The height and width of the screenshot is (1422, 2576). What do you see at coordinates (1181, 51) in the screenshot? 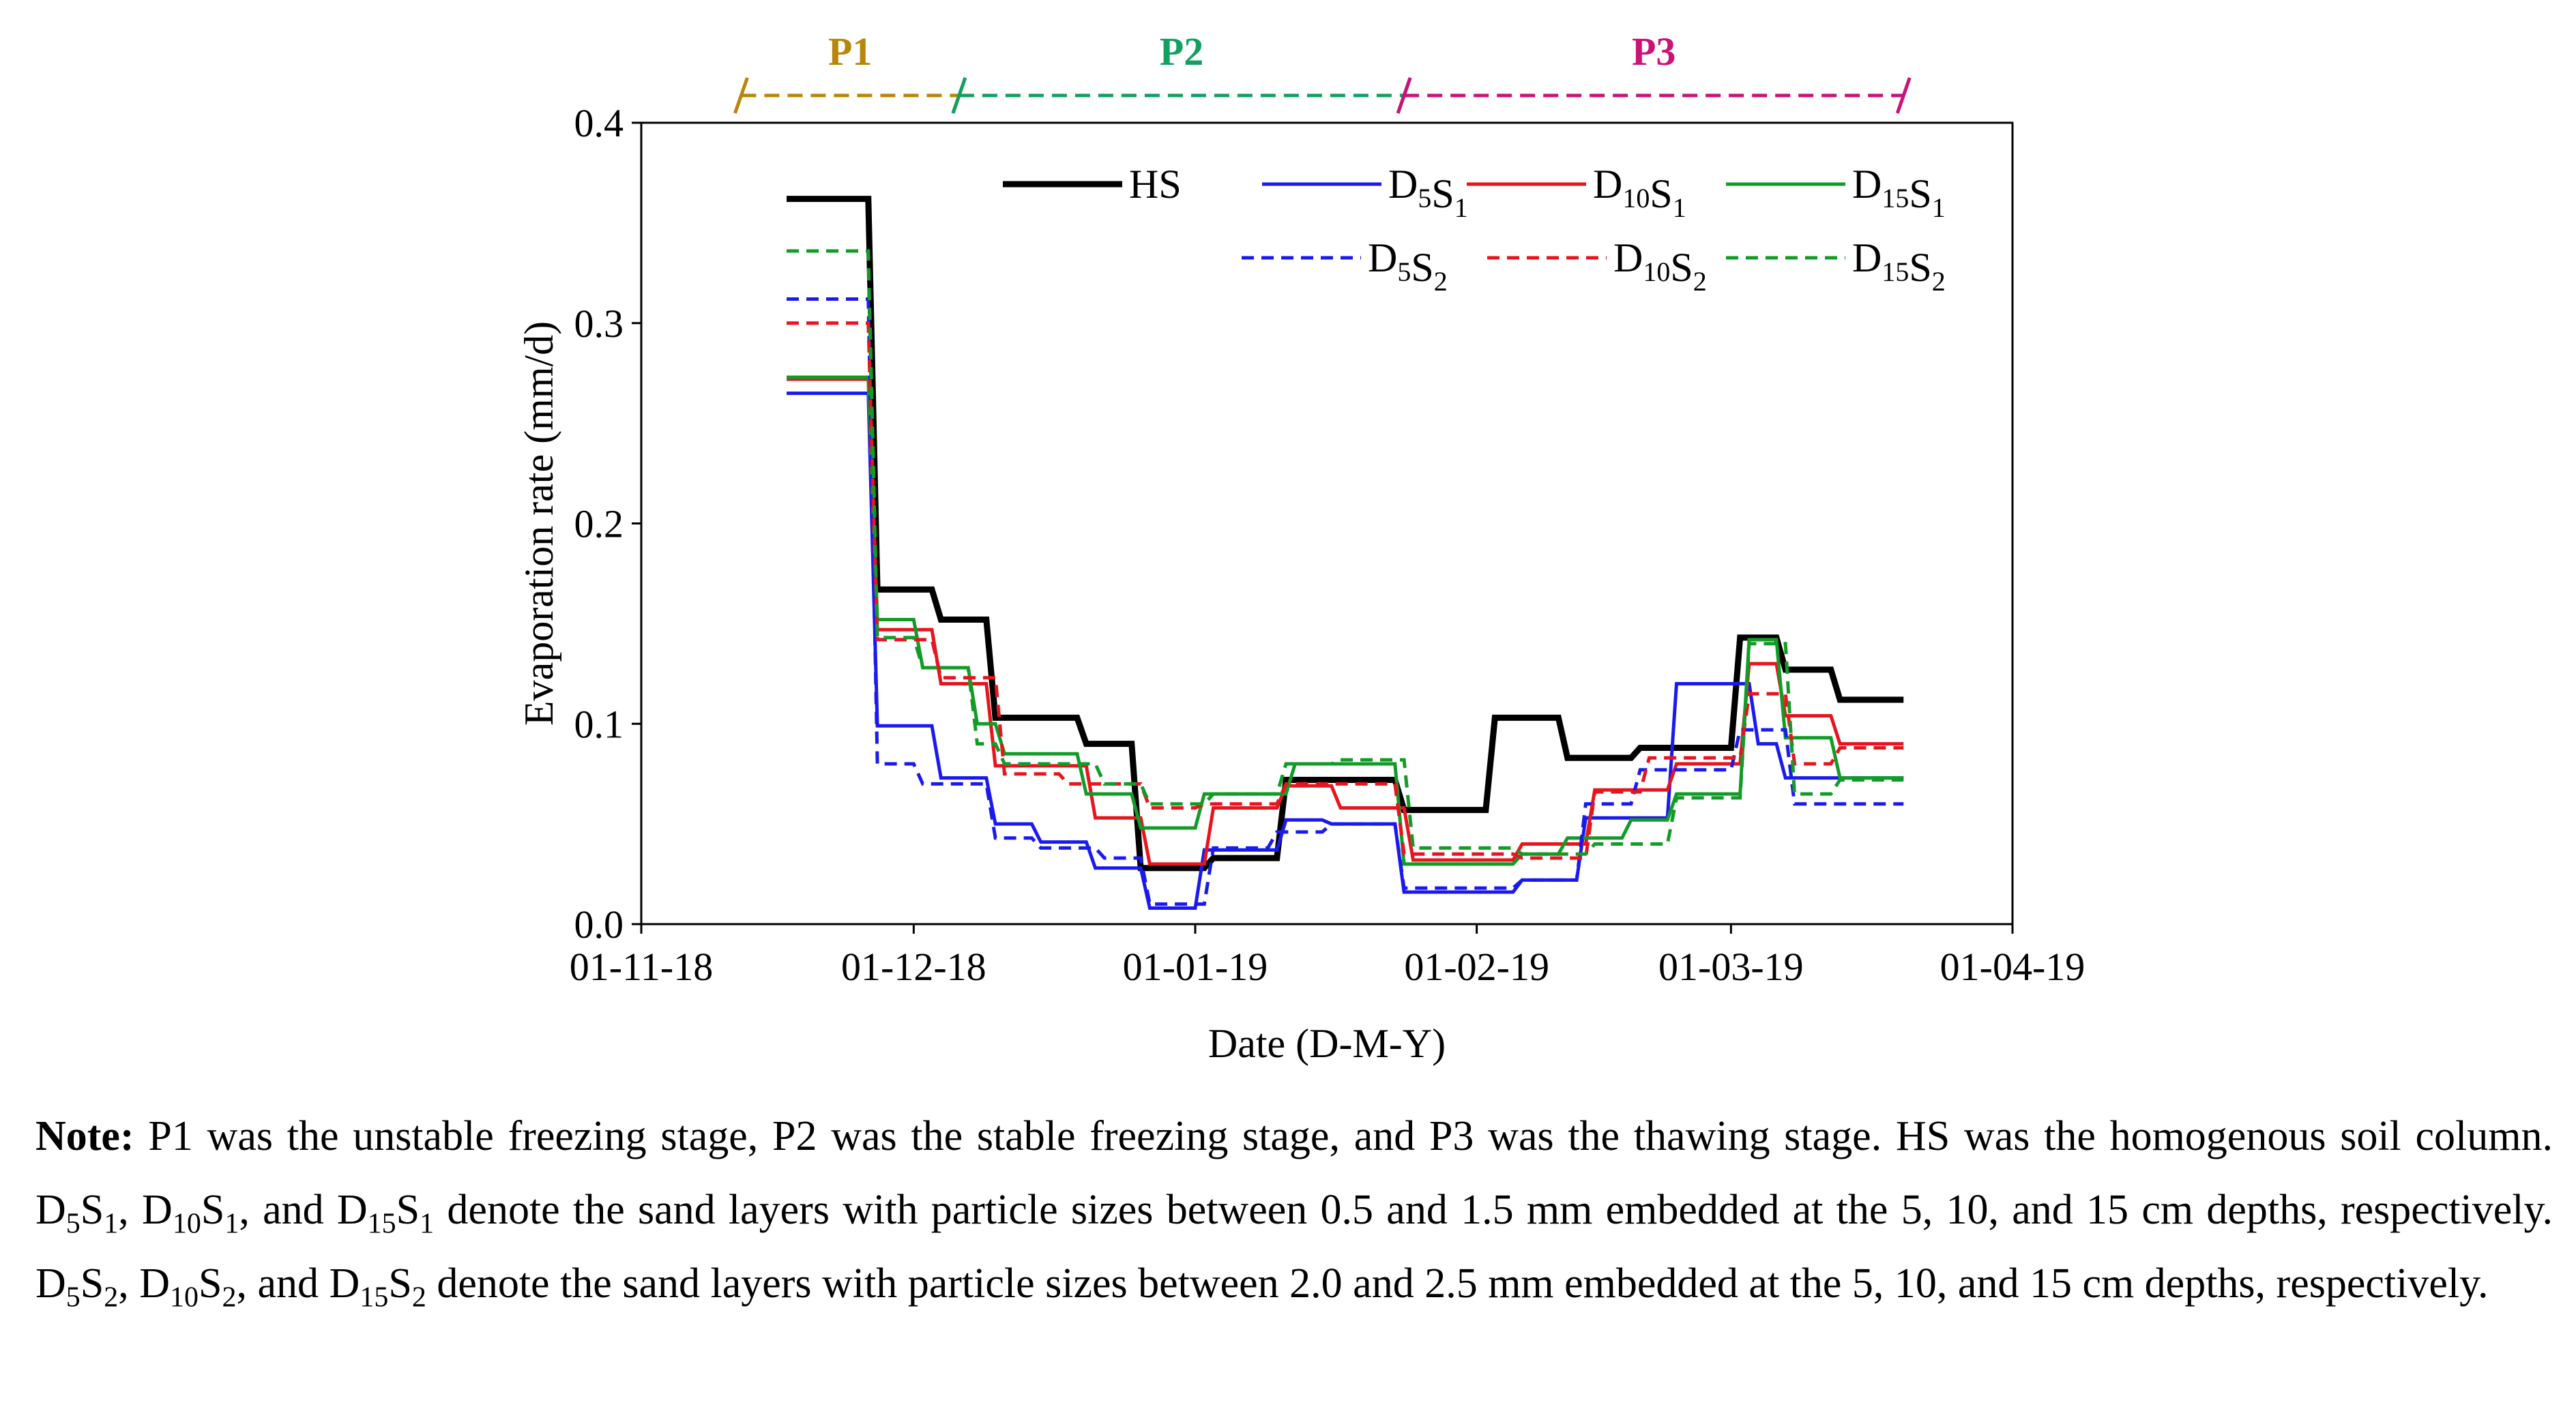
I see `period-label-p2: P2` at bounding box center [1181, 51].